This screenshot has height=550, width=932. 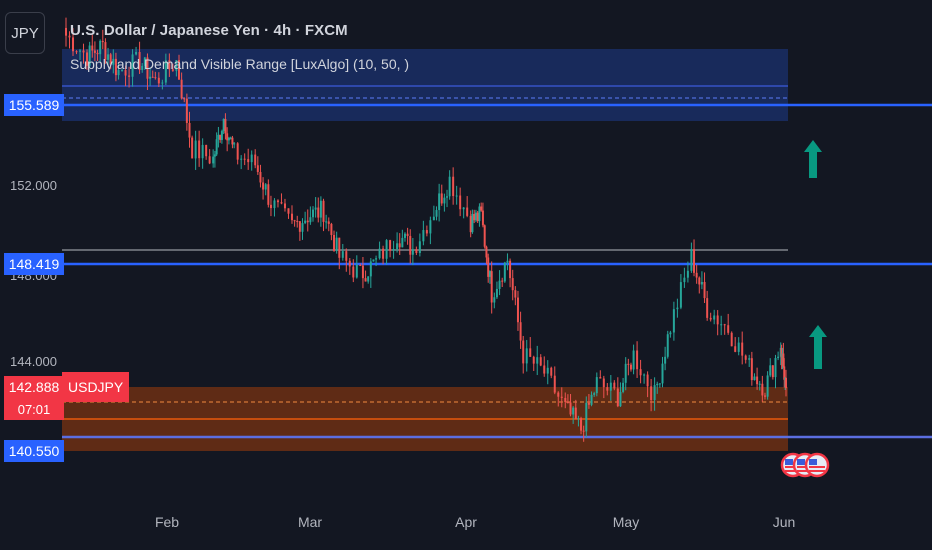 What do you see at coordinates (626, 522) in the screenshot?
I see `x-tick-label: May` at bounding box center [626, 522].